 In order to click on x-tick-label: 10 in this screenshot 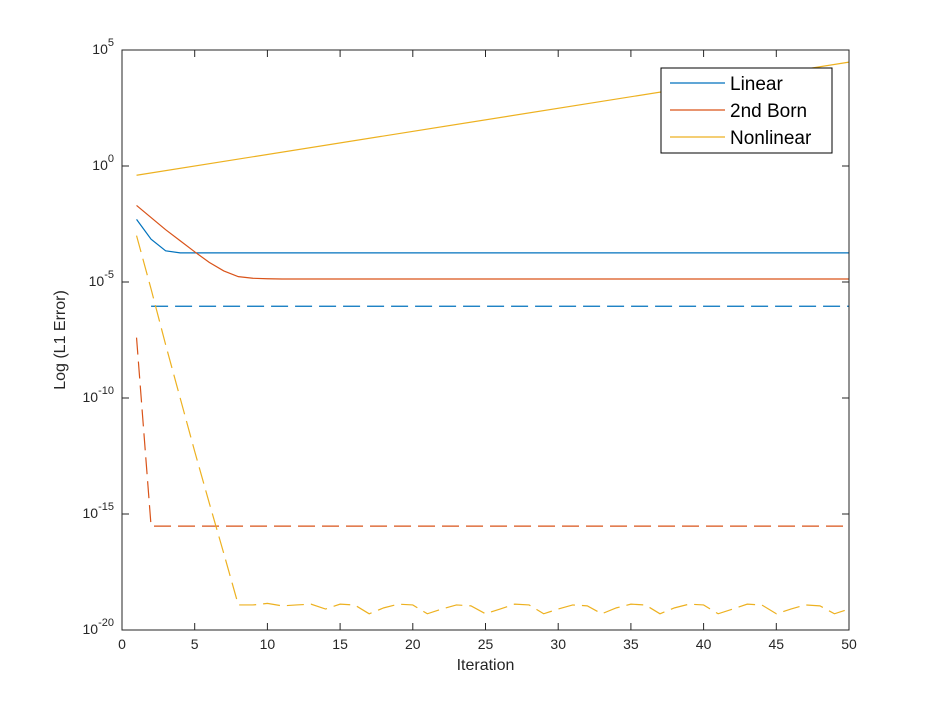, I will do `click(268, 644)`.